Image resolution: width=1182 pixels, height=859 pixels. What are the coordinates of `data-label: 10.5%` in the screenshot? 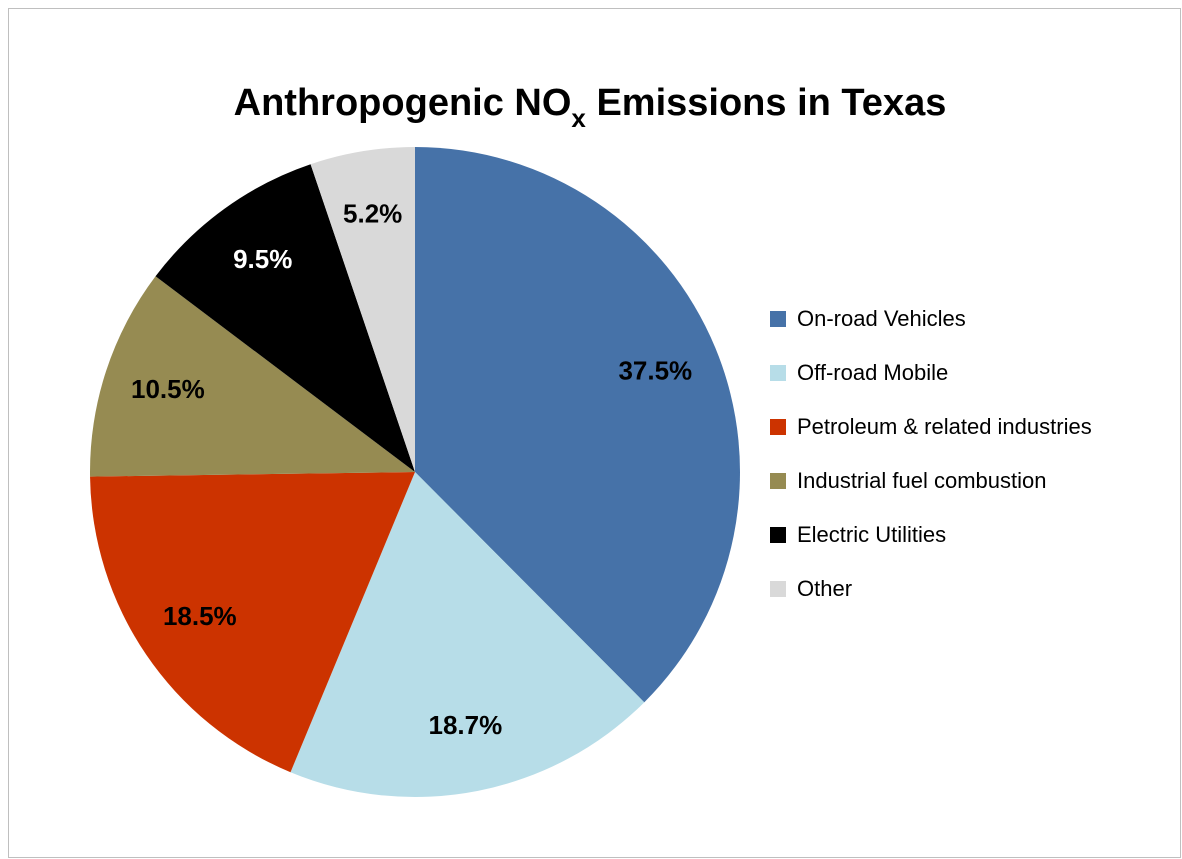 It's located at (168, 389).